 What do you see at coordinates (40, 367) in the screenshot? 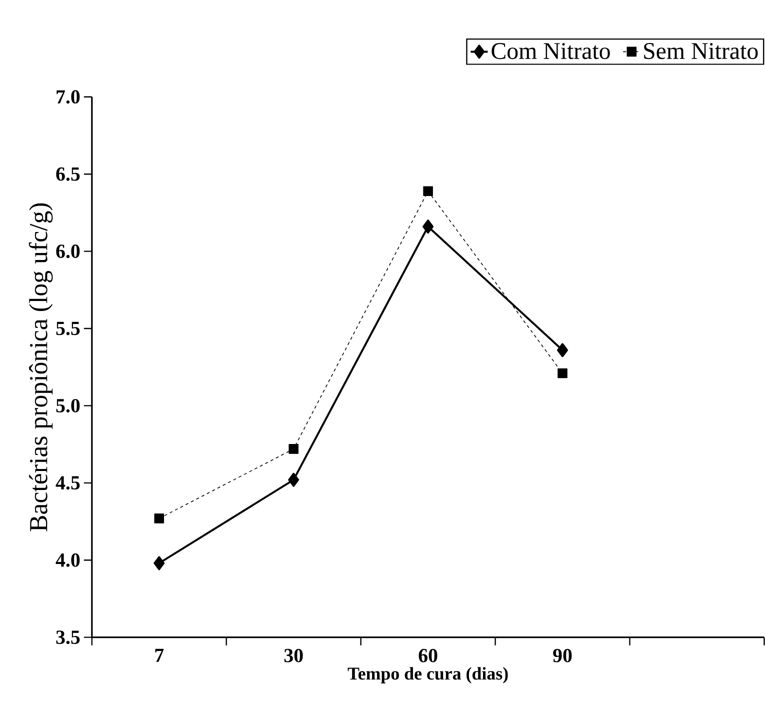
I see `y-axis-title: Bactérias propiônica (log ufc/g)` at bounding box center [40, 367].